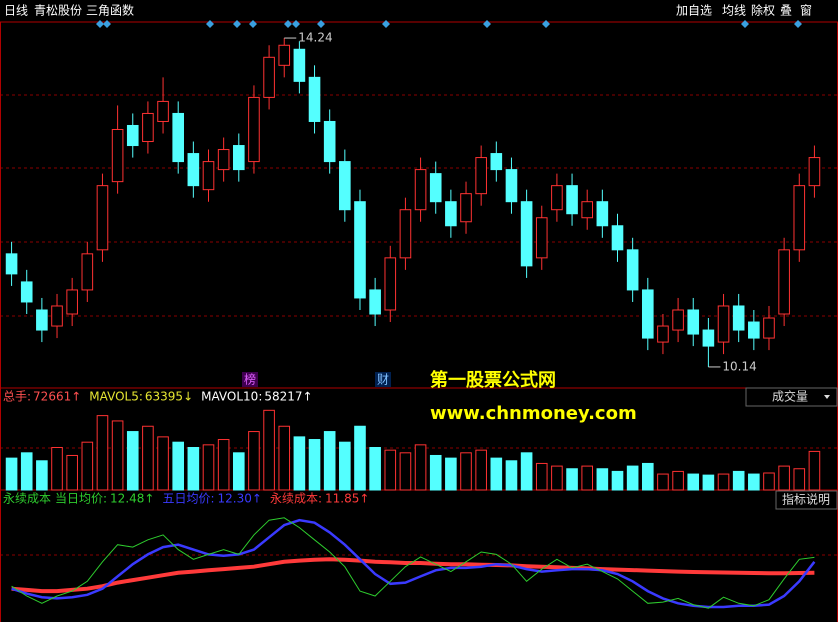 Image resolution: width=838 pixels, height=622 pixels. Describe the element at coordinates (786, 11) in the screenshot. I see `toolbar-button: 叠` at that location.